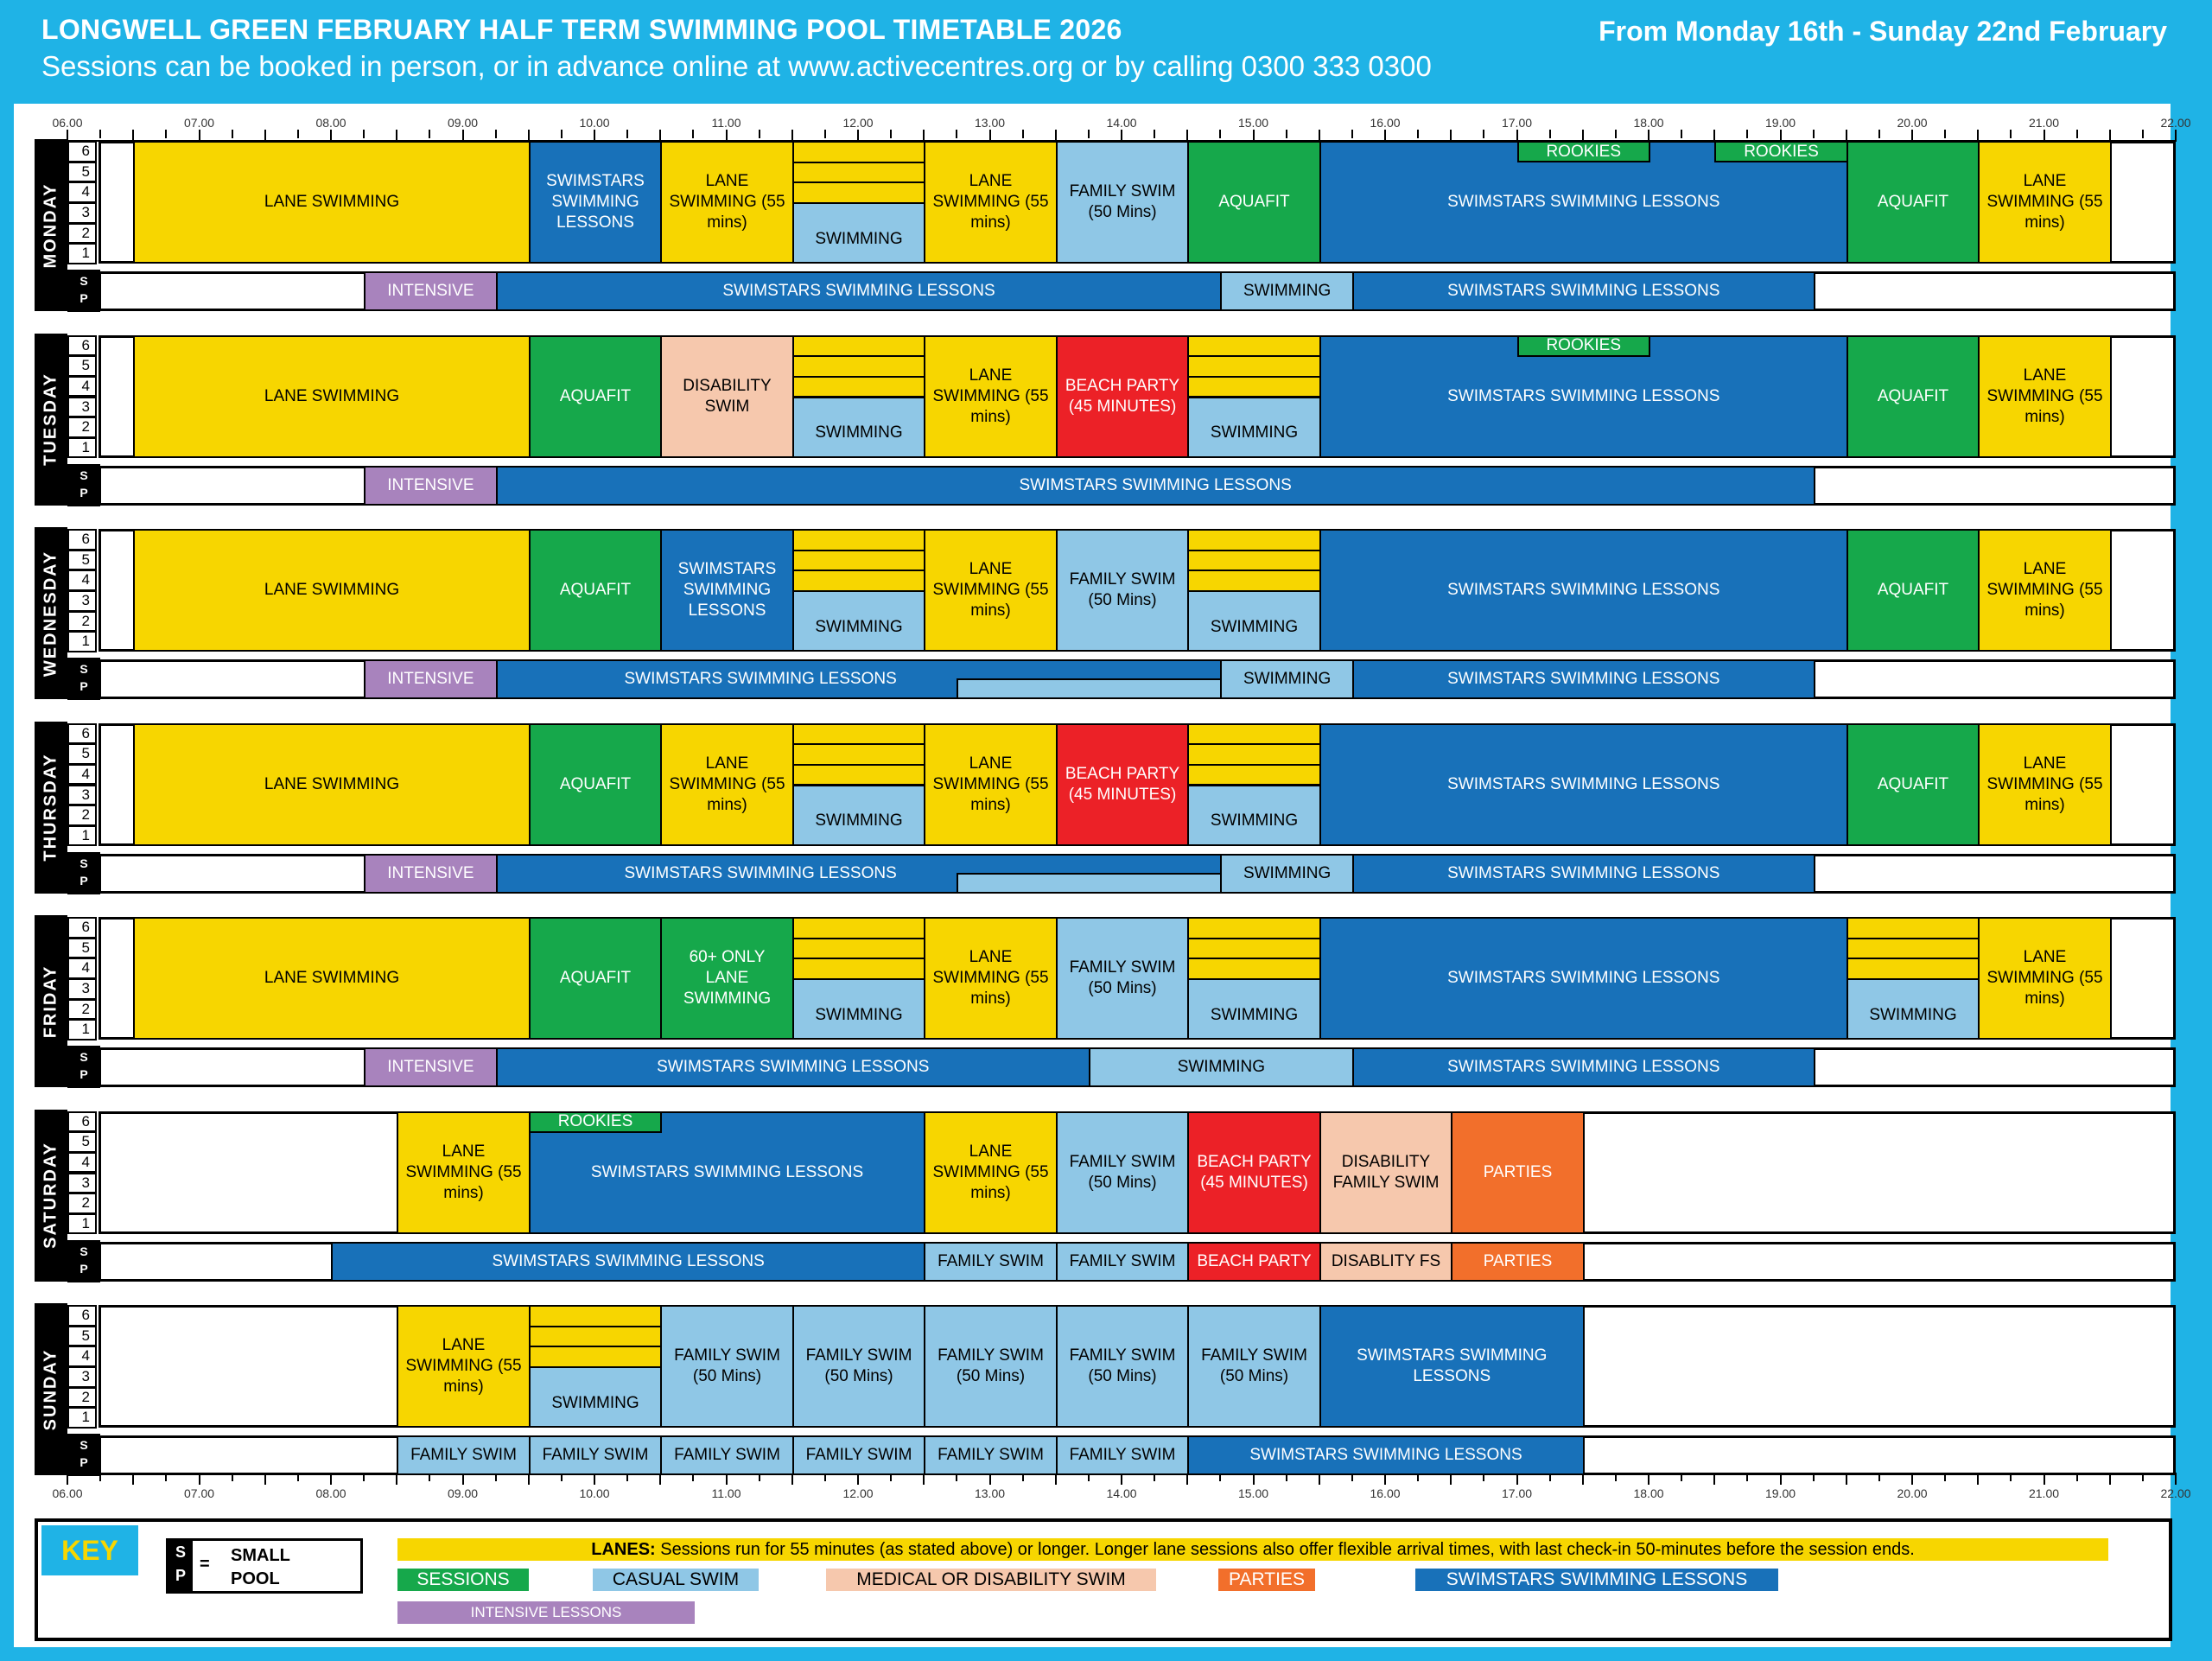  I want to click on sp-session-block: DISABLITY FS, so click(1386, 1261).